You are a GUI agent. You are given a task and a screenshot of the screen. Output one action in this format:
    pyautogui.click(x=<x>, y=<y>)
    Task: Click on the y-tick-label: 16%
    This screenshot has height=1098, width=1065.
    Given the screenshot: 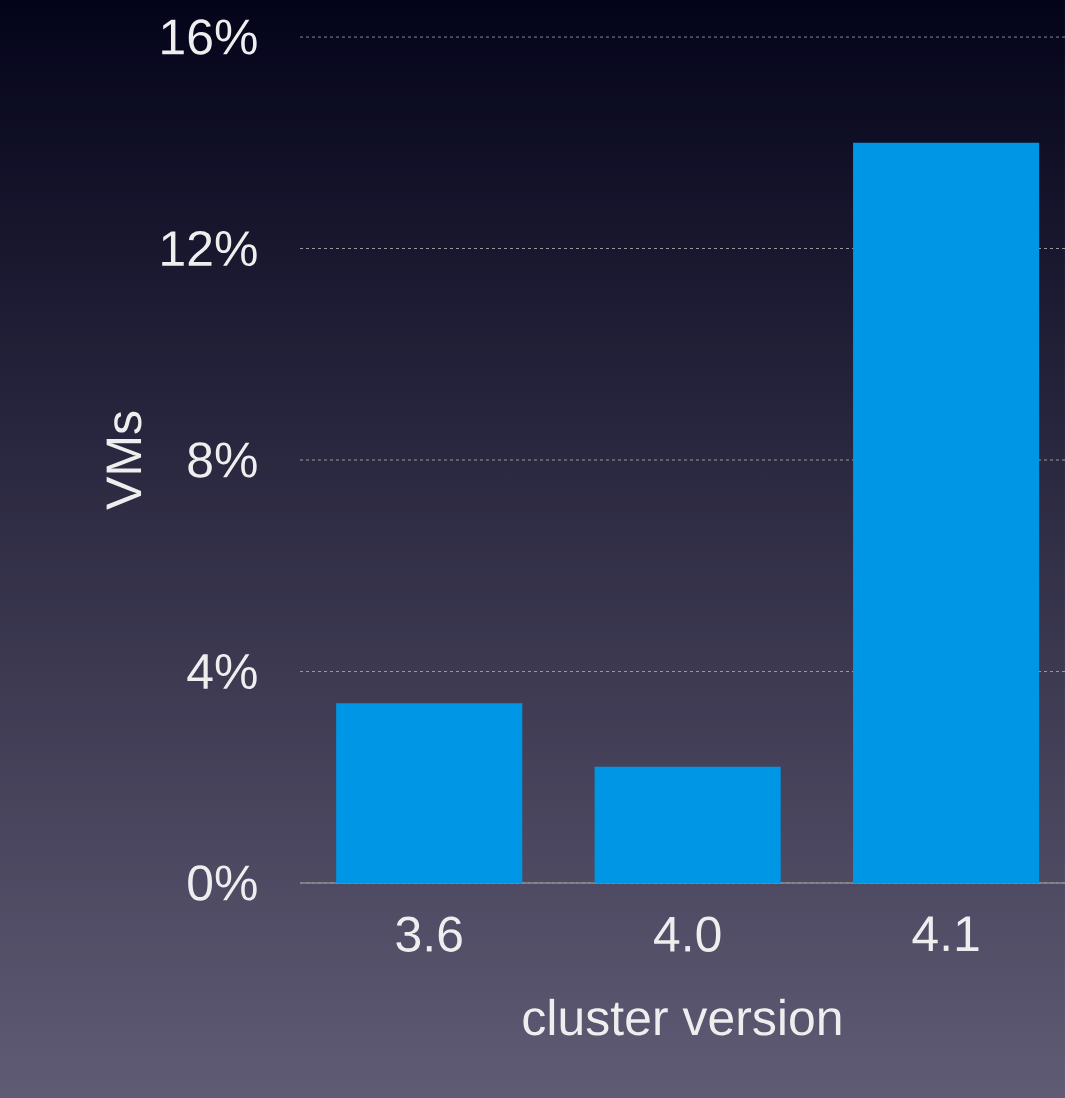 What is the action you would take?
    pyautogui.click(x=209, y=37)
    